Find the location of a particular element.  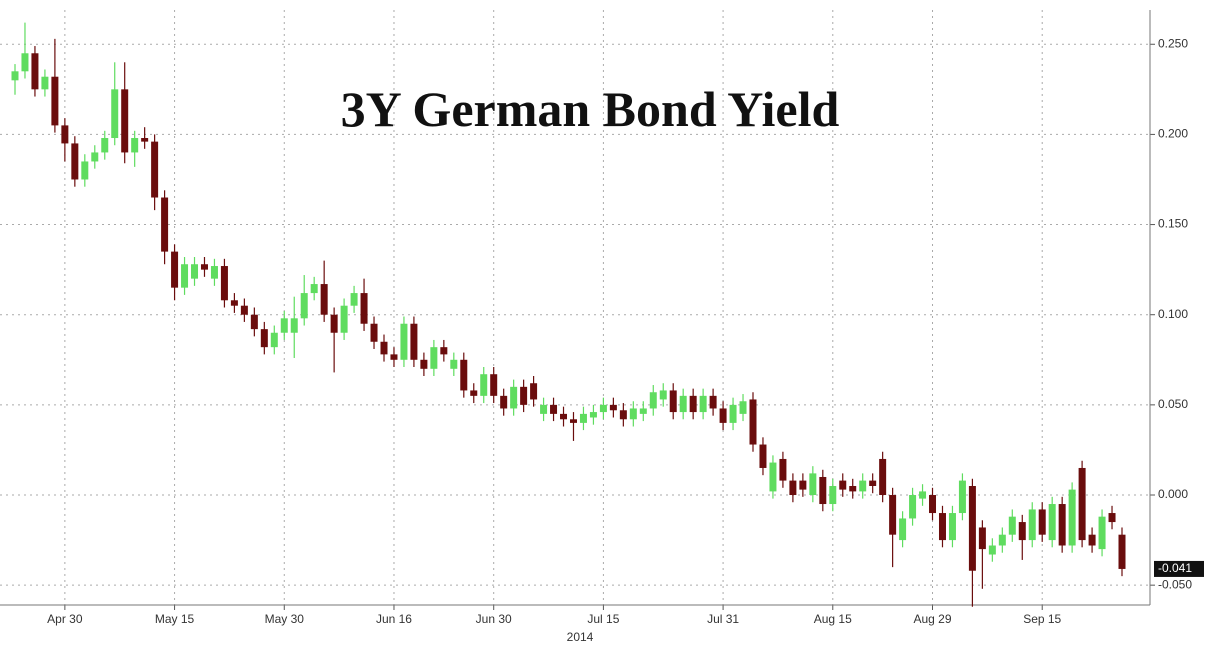

x-tick-label: Jul 31 is located at coordinates (723, 619).